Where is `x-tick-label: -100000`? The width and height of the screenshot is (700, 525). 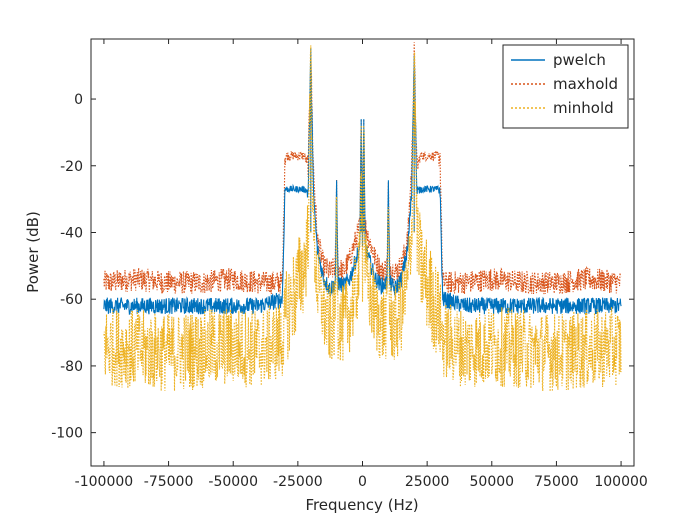 x-tick-label: -100000 is located at coordinates (104, 482).